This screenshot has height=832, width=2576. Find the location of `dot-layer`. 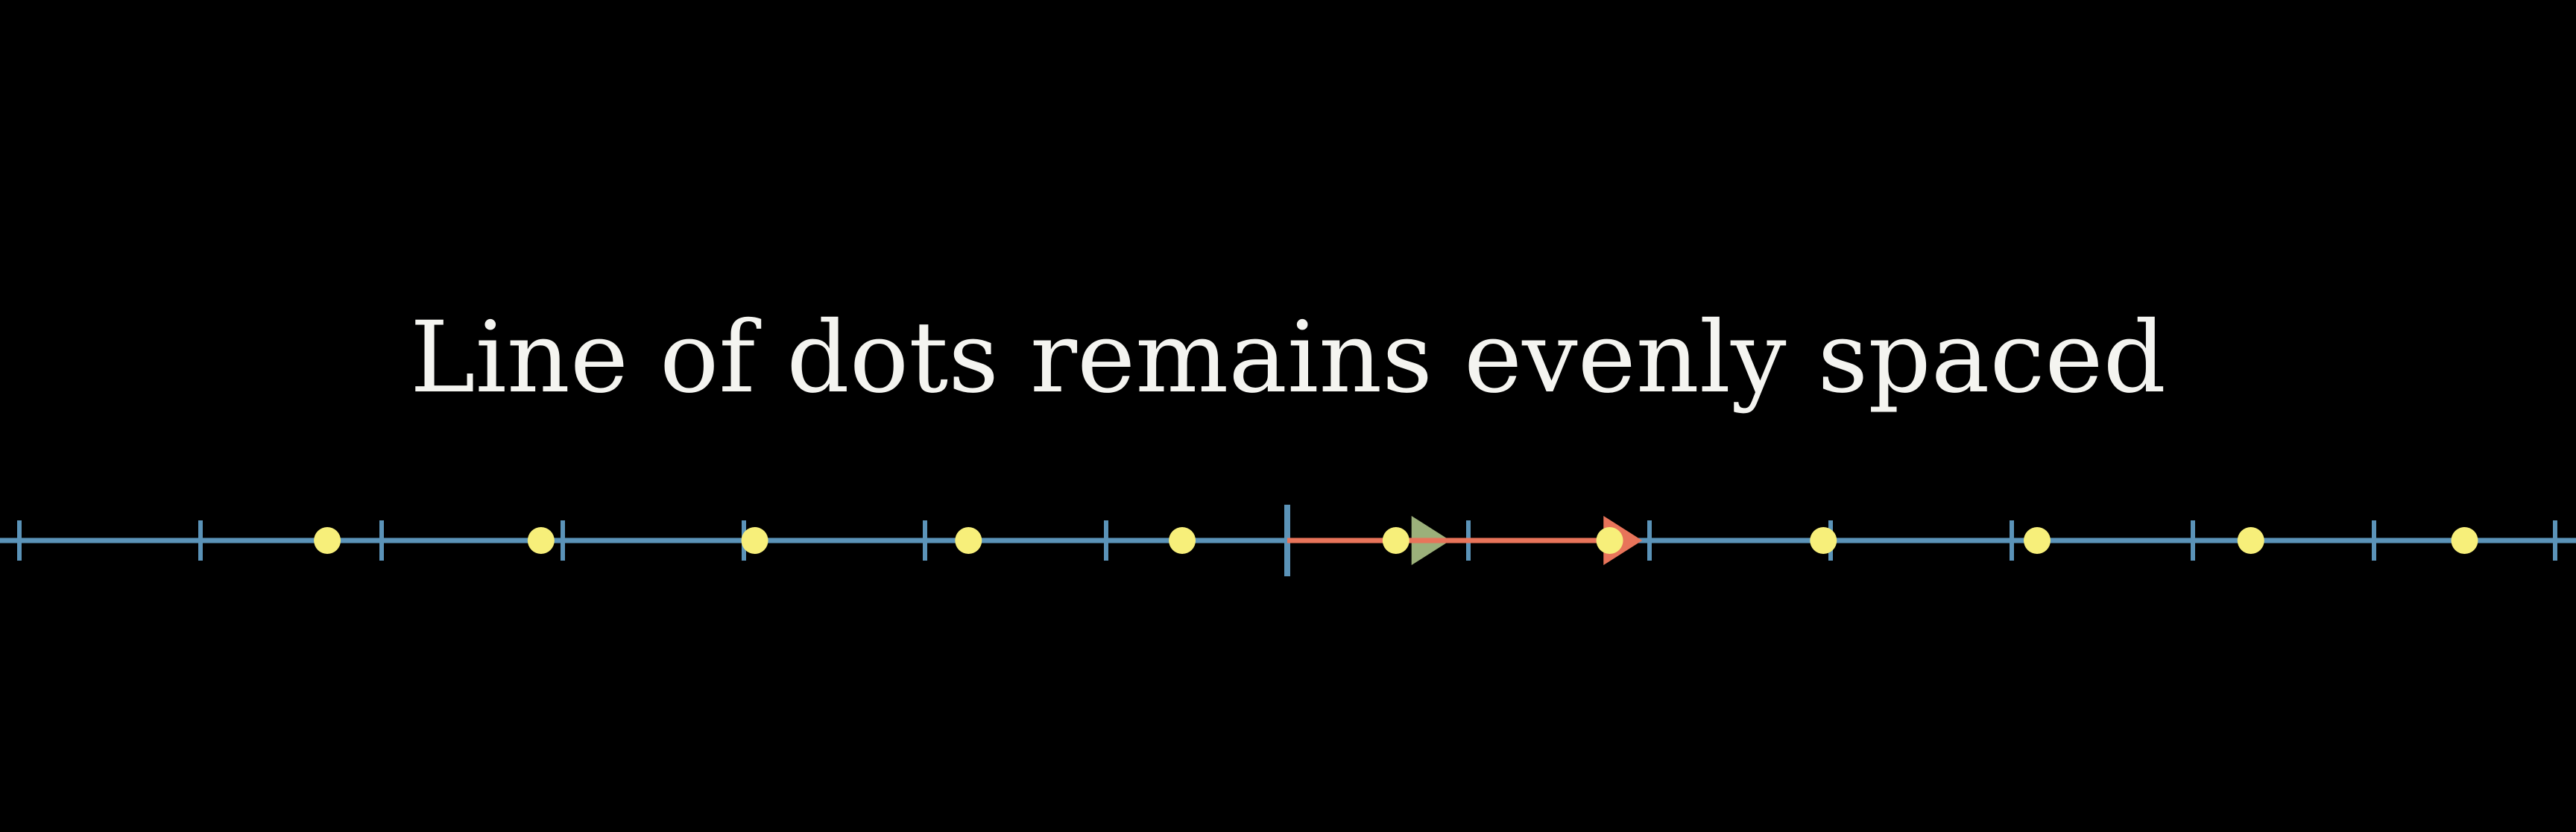

dot-layer is located at coordinates (1396, 540).